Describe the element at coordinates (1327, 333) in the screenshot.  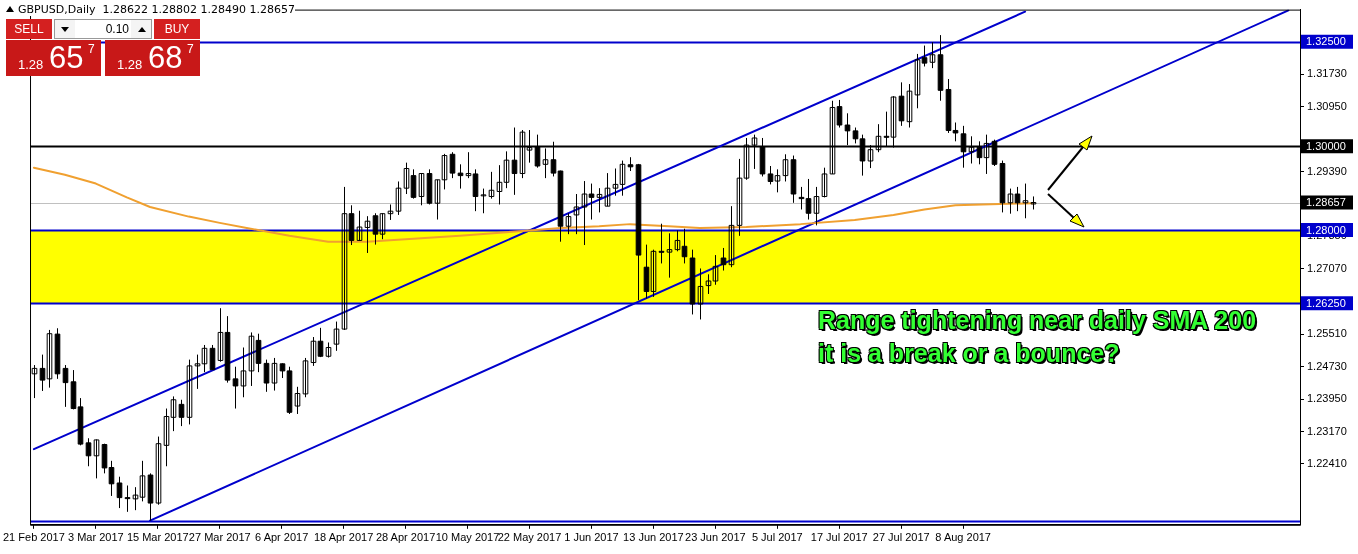
I see `y-tick-label: 1.25510` at that location.